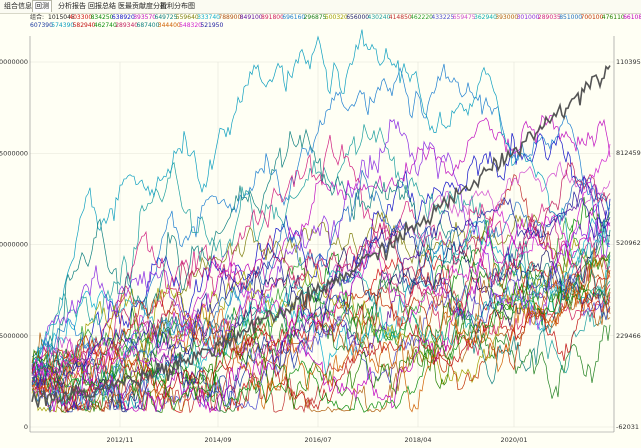 This screenshot has width=641, height=448. I want to click on legend-item: 393570, so click(145, 17).